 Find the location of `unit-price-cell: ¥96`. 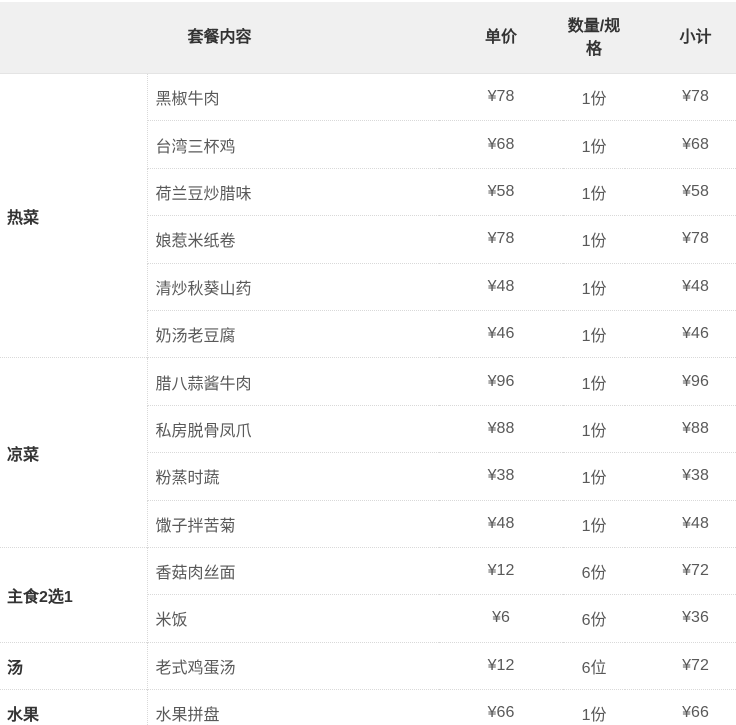

unit-price-cell: ¥96 is located at coordinates (501, 381).